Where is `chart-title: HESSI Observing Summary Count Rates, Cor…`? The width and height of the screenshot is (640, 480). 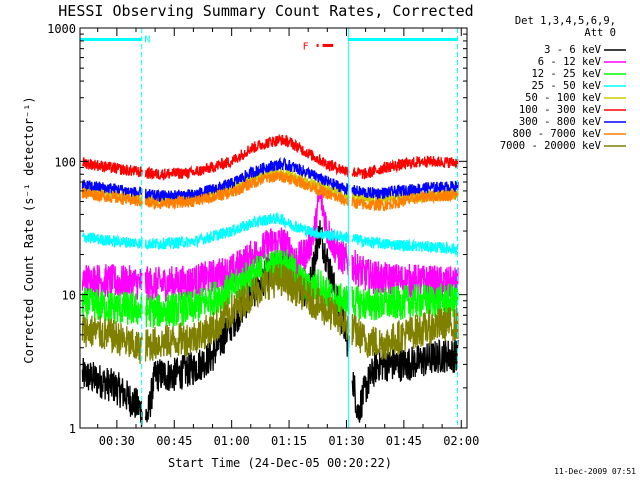
chart-title: HESSI Observing Summary Count Rates, Cor… is located at coordinates (265, 11).